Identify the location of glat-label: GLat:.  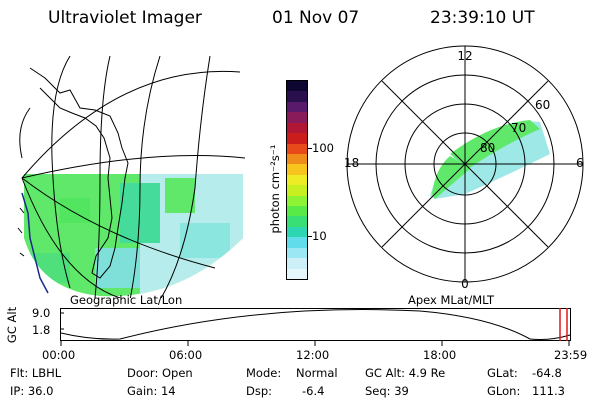
(502, 373).